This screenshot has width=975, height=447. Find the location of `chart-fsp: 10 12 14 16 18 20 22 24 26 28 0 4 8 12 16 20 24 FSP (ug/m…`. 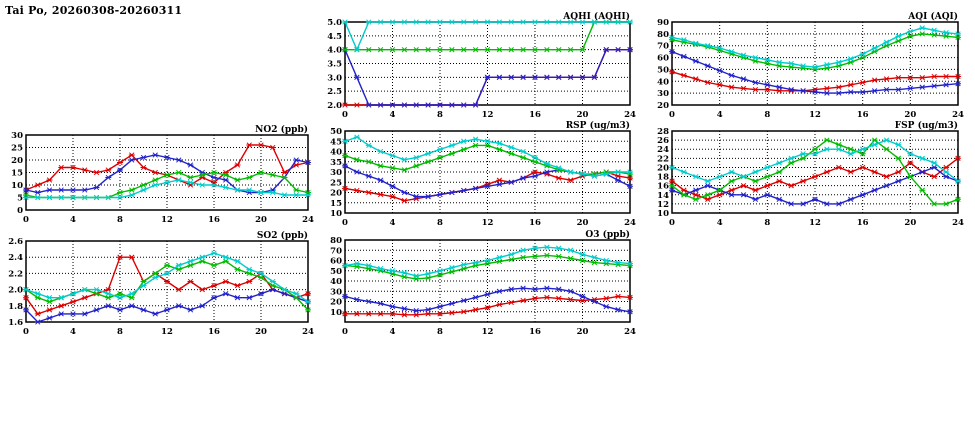

chart-fsp: 10 12 14 16 18 20 22 24 26 28 0 4 8 12 16 20 24 FSP (ug/m… is located at coordinates (805, 176).